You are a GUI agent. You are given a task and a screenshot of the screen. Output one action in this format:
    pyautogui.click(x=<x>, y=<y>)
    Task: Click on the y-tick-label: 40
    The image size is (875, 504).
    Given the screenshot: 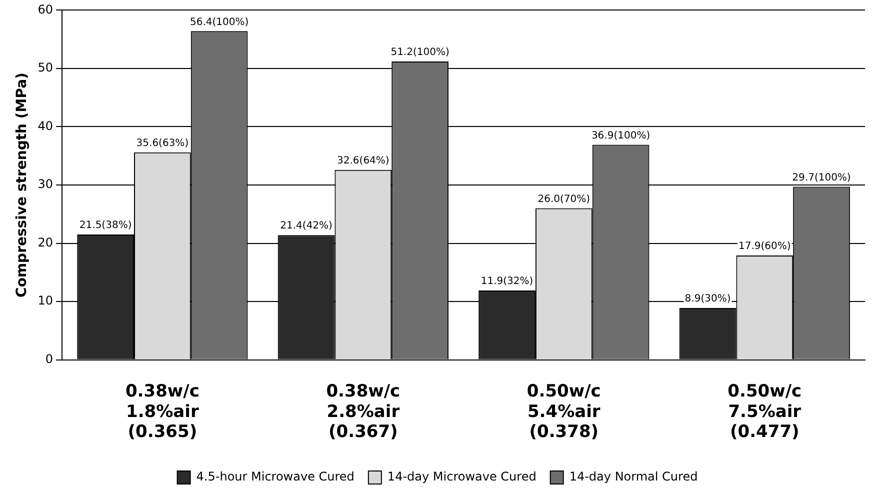 What is the action you would take?
    pyautogui.click(x=46, y=125)
    